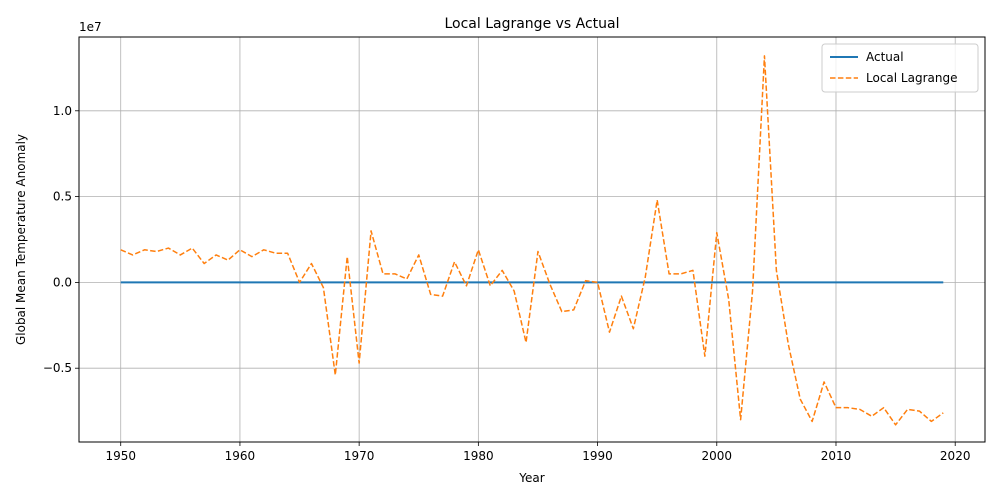 The height and width of the screenshot is (500, 1000). What do you see at coordinates (90, 27) in the screenshot?
I see `y-offset-text: 1e7` at bounding box center [90, 27].